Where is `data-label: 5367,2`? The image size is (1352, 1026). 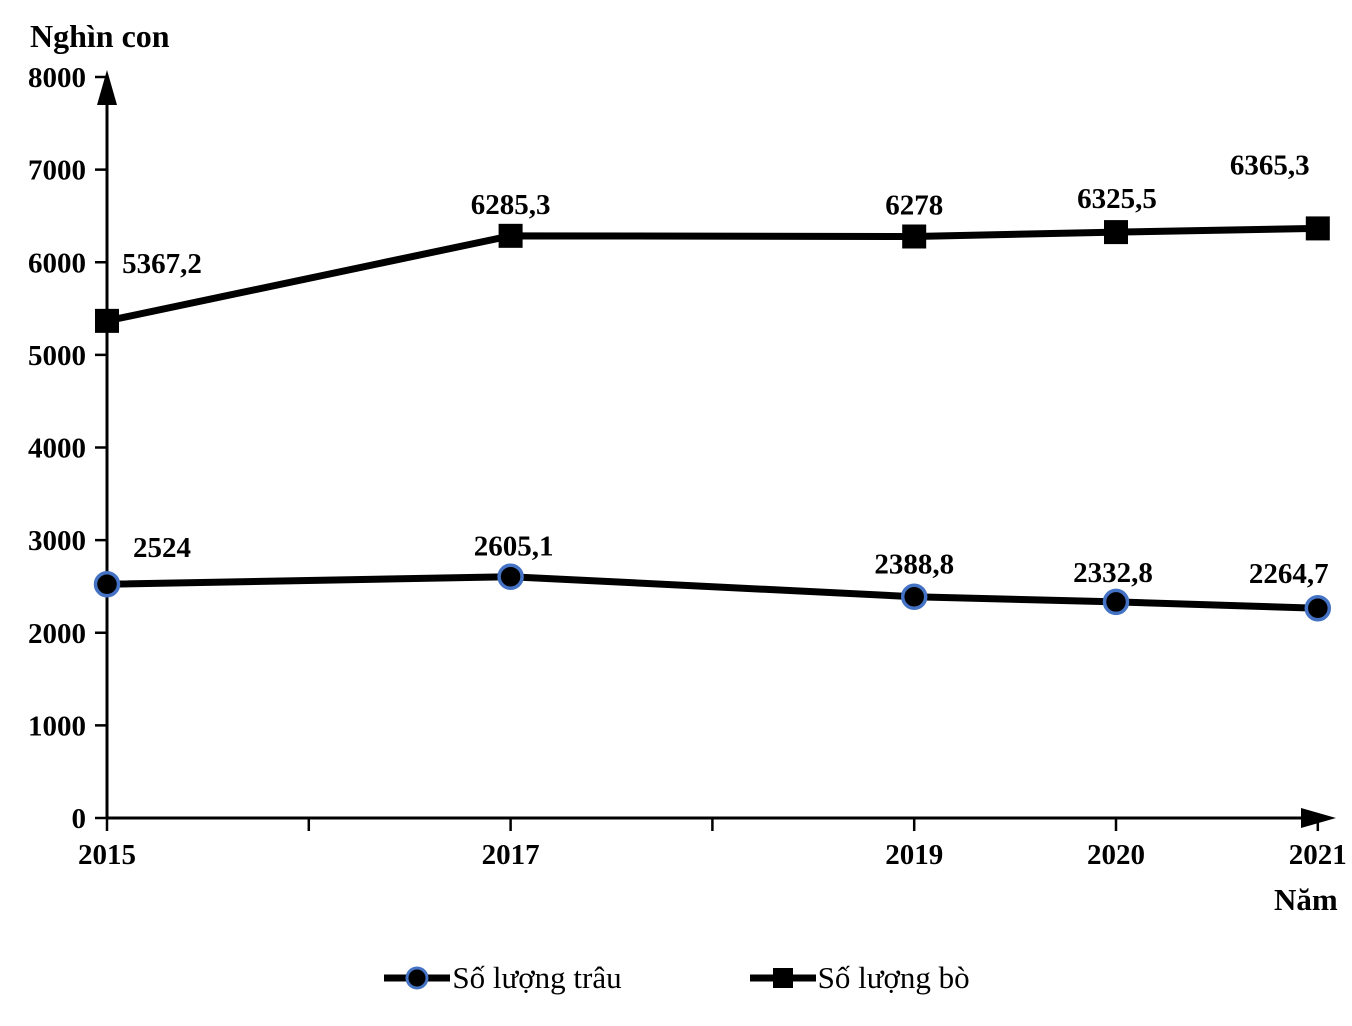 data-label: 5367,2 is located at coordinates (162, 264).